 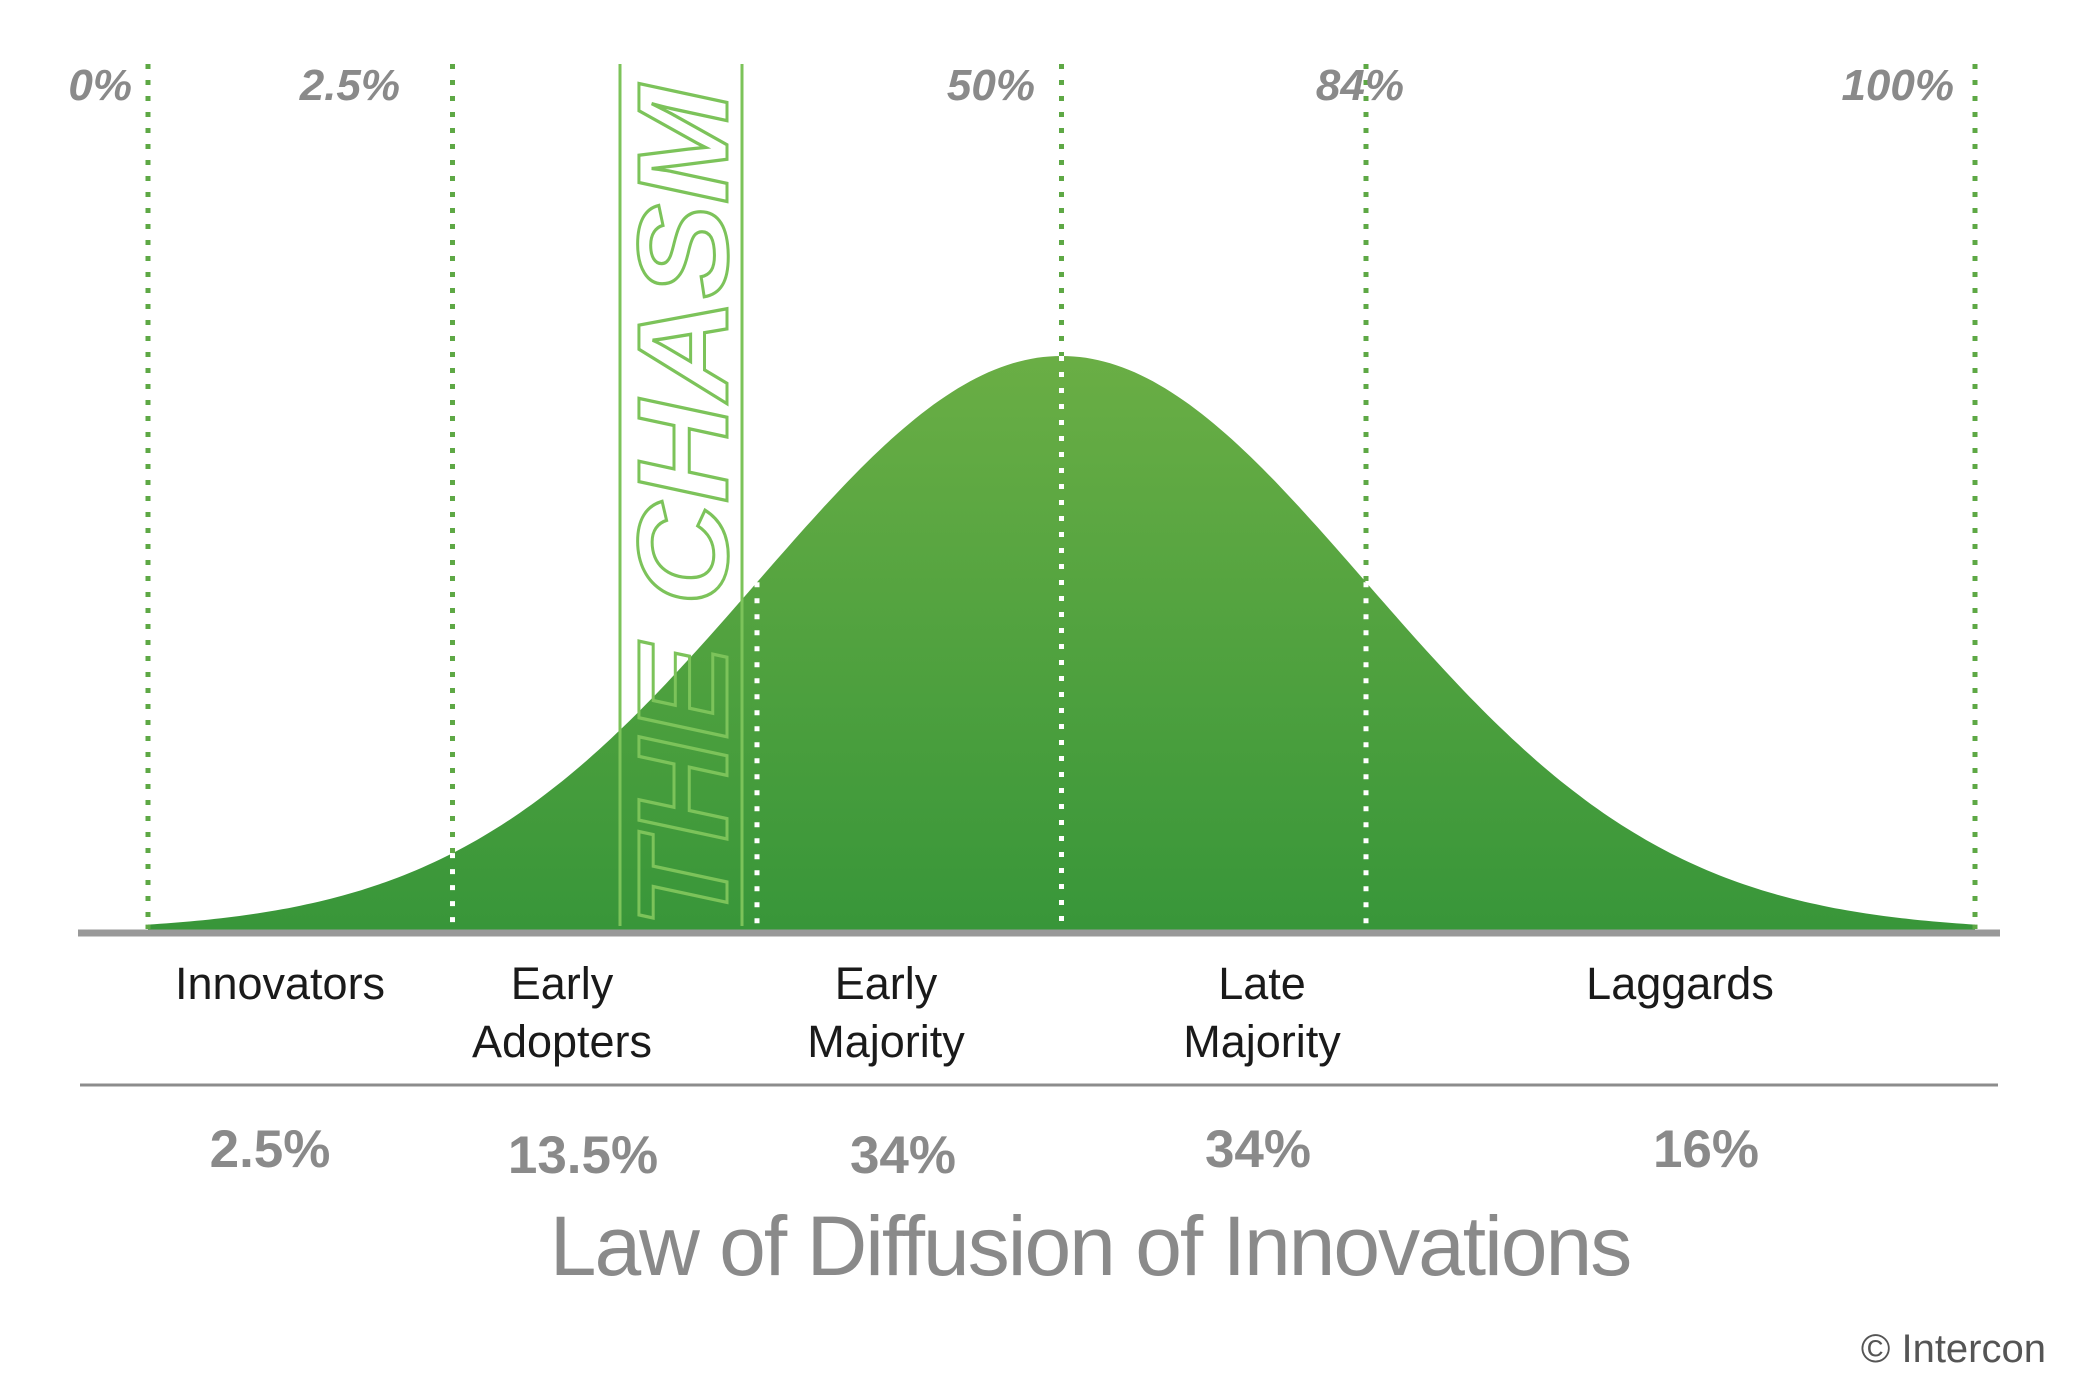 I want to click on segment-name-label: Innovators, so click(x=280, y=983).